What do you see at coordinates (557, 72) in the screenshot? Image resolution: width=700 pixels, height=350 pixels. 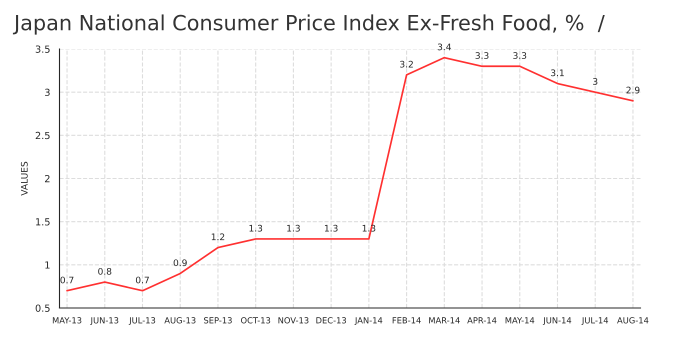 I see `data-label: 3.1` at bounding box center [557, 72].